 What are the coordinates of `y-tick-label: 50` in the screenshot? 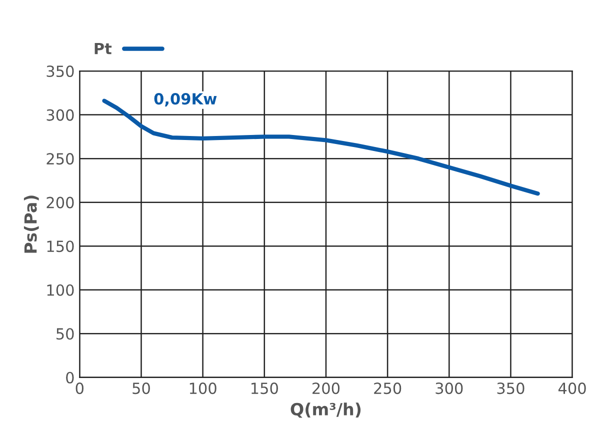 It's located at (65, 334).